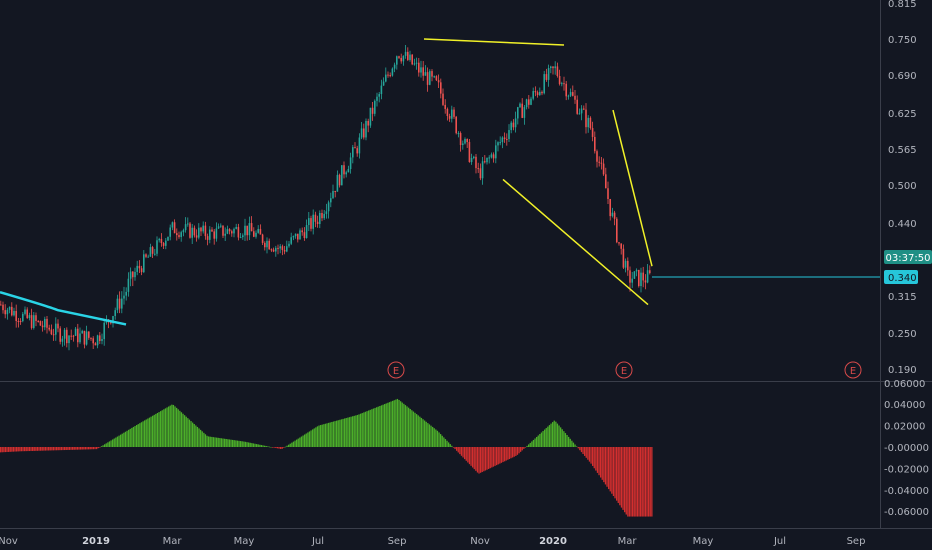 Image resolution: width=932 pixels, height=550 pixels. What do you see at coordinates (904, 405) in the screenshot?
I see `oscillator-tick-label: 0.04000` at bounding box center [904, 405].